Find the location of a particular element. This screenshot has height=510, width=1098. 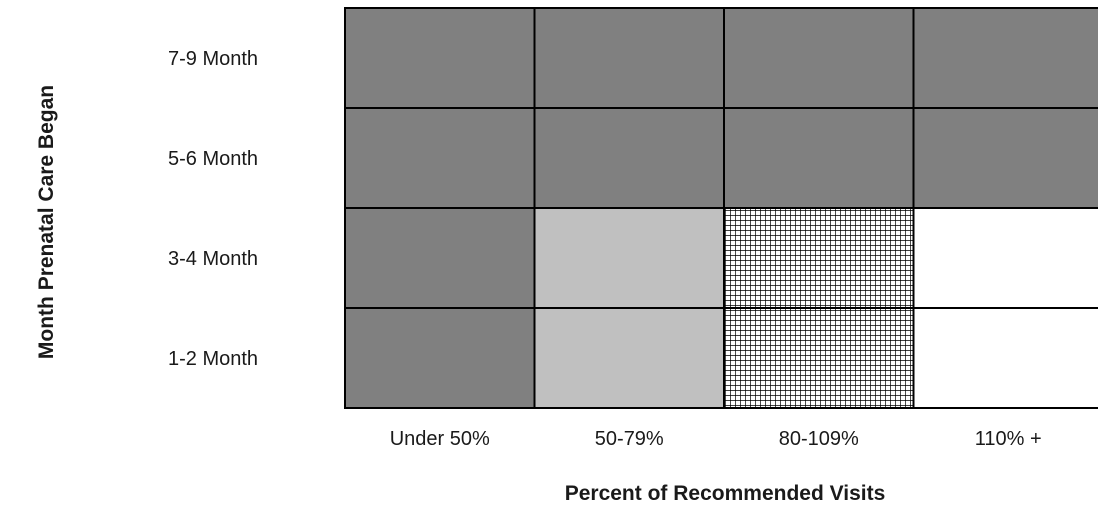

cell-1-1-dark is located at coordinates (440, 58).